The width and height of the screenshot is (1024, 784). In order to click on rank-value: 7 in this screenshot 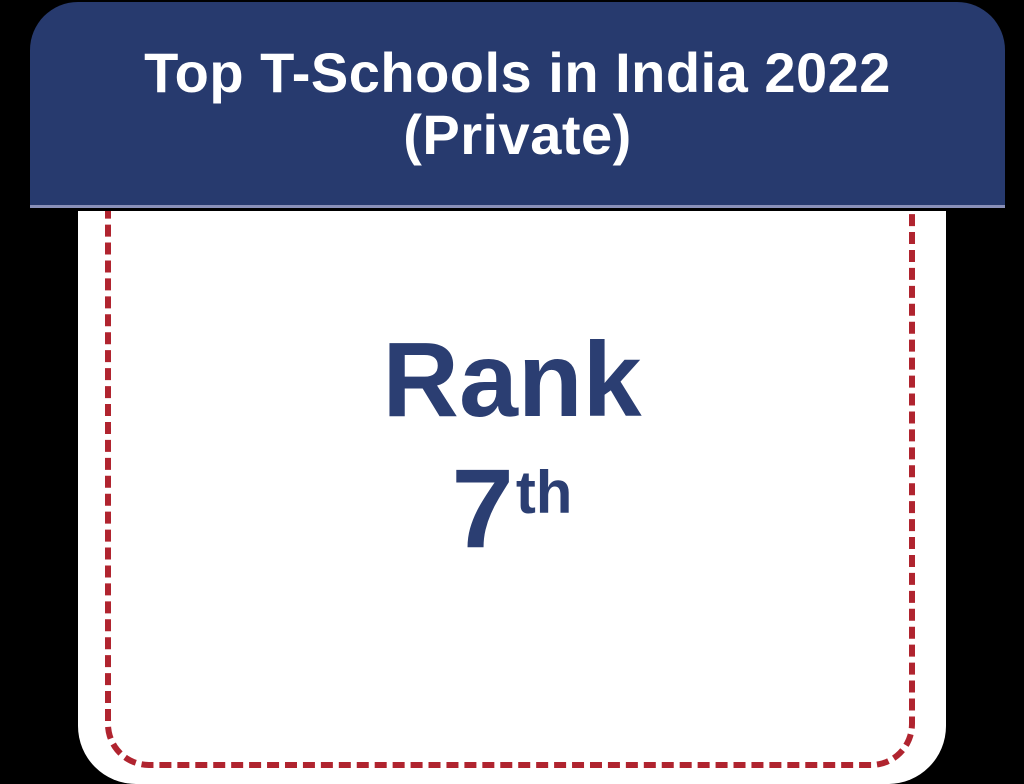, I will do `click(482, 508)`.